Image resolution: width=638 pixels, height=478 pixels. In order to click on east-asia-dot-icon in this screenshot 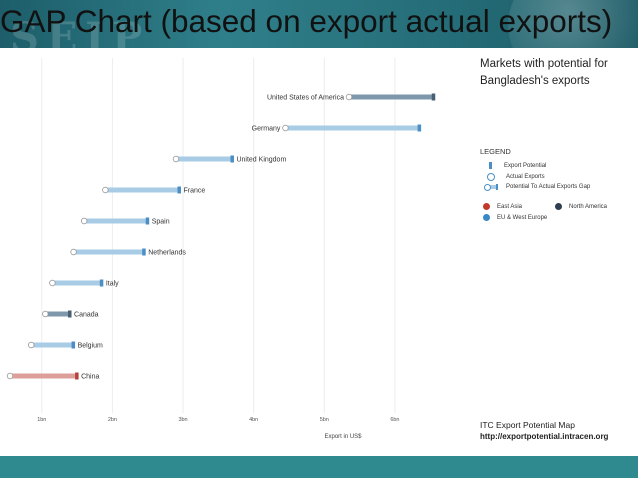, I will do `click(486, 206)`.